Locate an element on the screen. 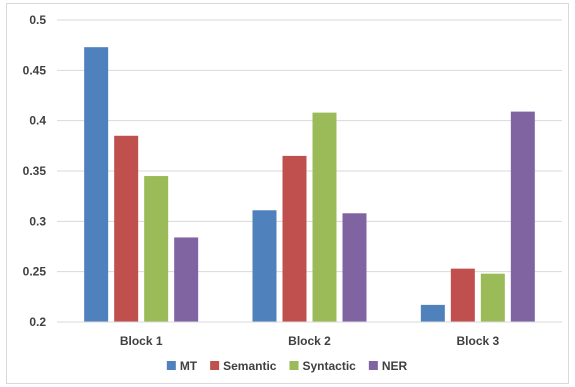 This screenshot has height=387, width=575. legend-swatch-syntactic is located at coordinates (294, 365).